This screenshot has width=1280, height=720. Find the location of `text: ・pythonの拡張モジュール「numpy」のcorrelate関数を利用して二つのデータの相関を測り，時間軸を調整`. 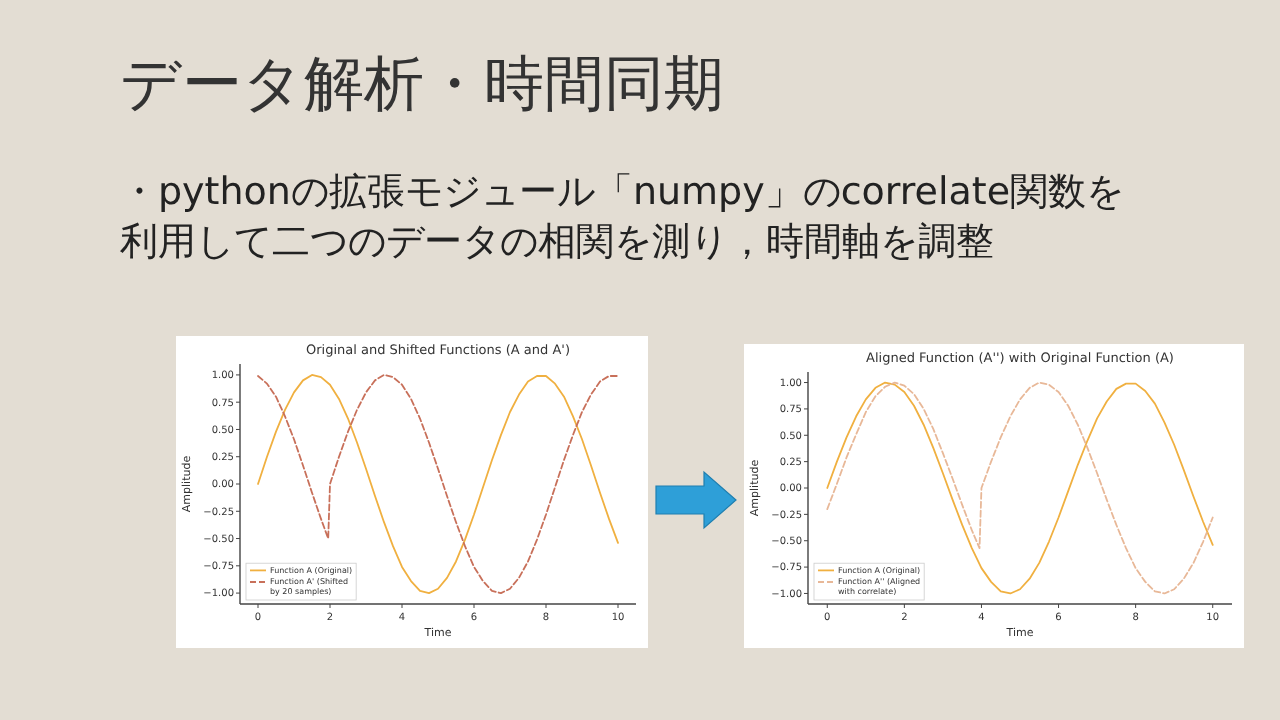

text: ・pythonの拡張モジュール「numpy」のcorrelate関数を利用して二つのデータの相関を測り，時間軸を調整 is located at coordinates (623, 218).